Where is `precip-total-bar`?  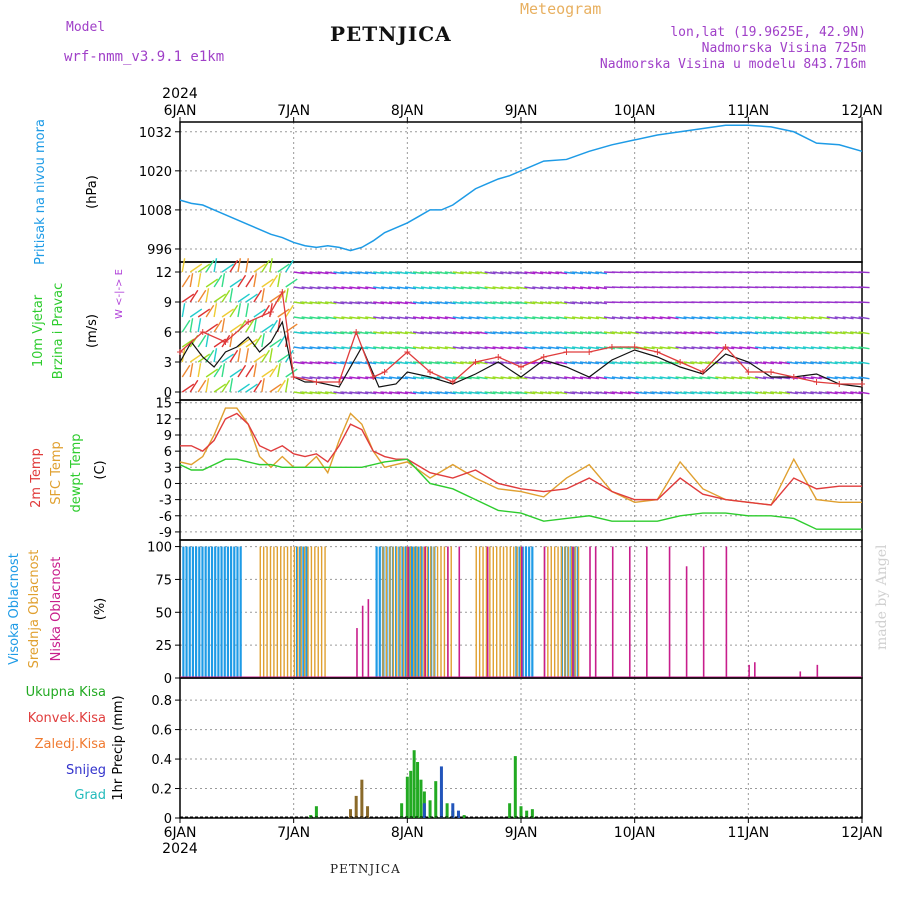 precip-total-bar is located at coordinates (527, 814).